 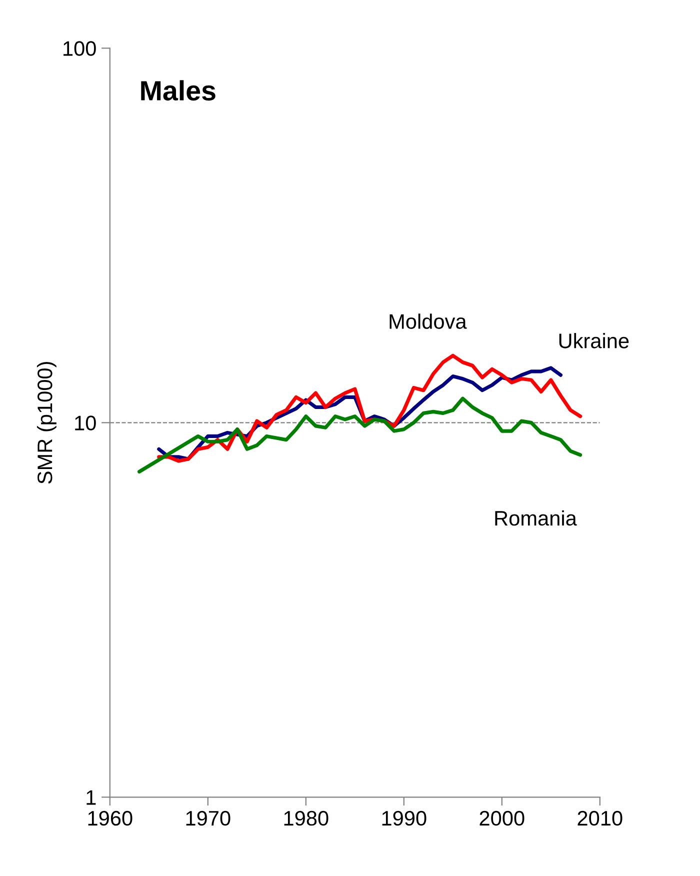 I want to click on text: Males, so click(x=178, y=90).